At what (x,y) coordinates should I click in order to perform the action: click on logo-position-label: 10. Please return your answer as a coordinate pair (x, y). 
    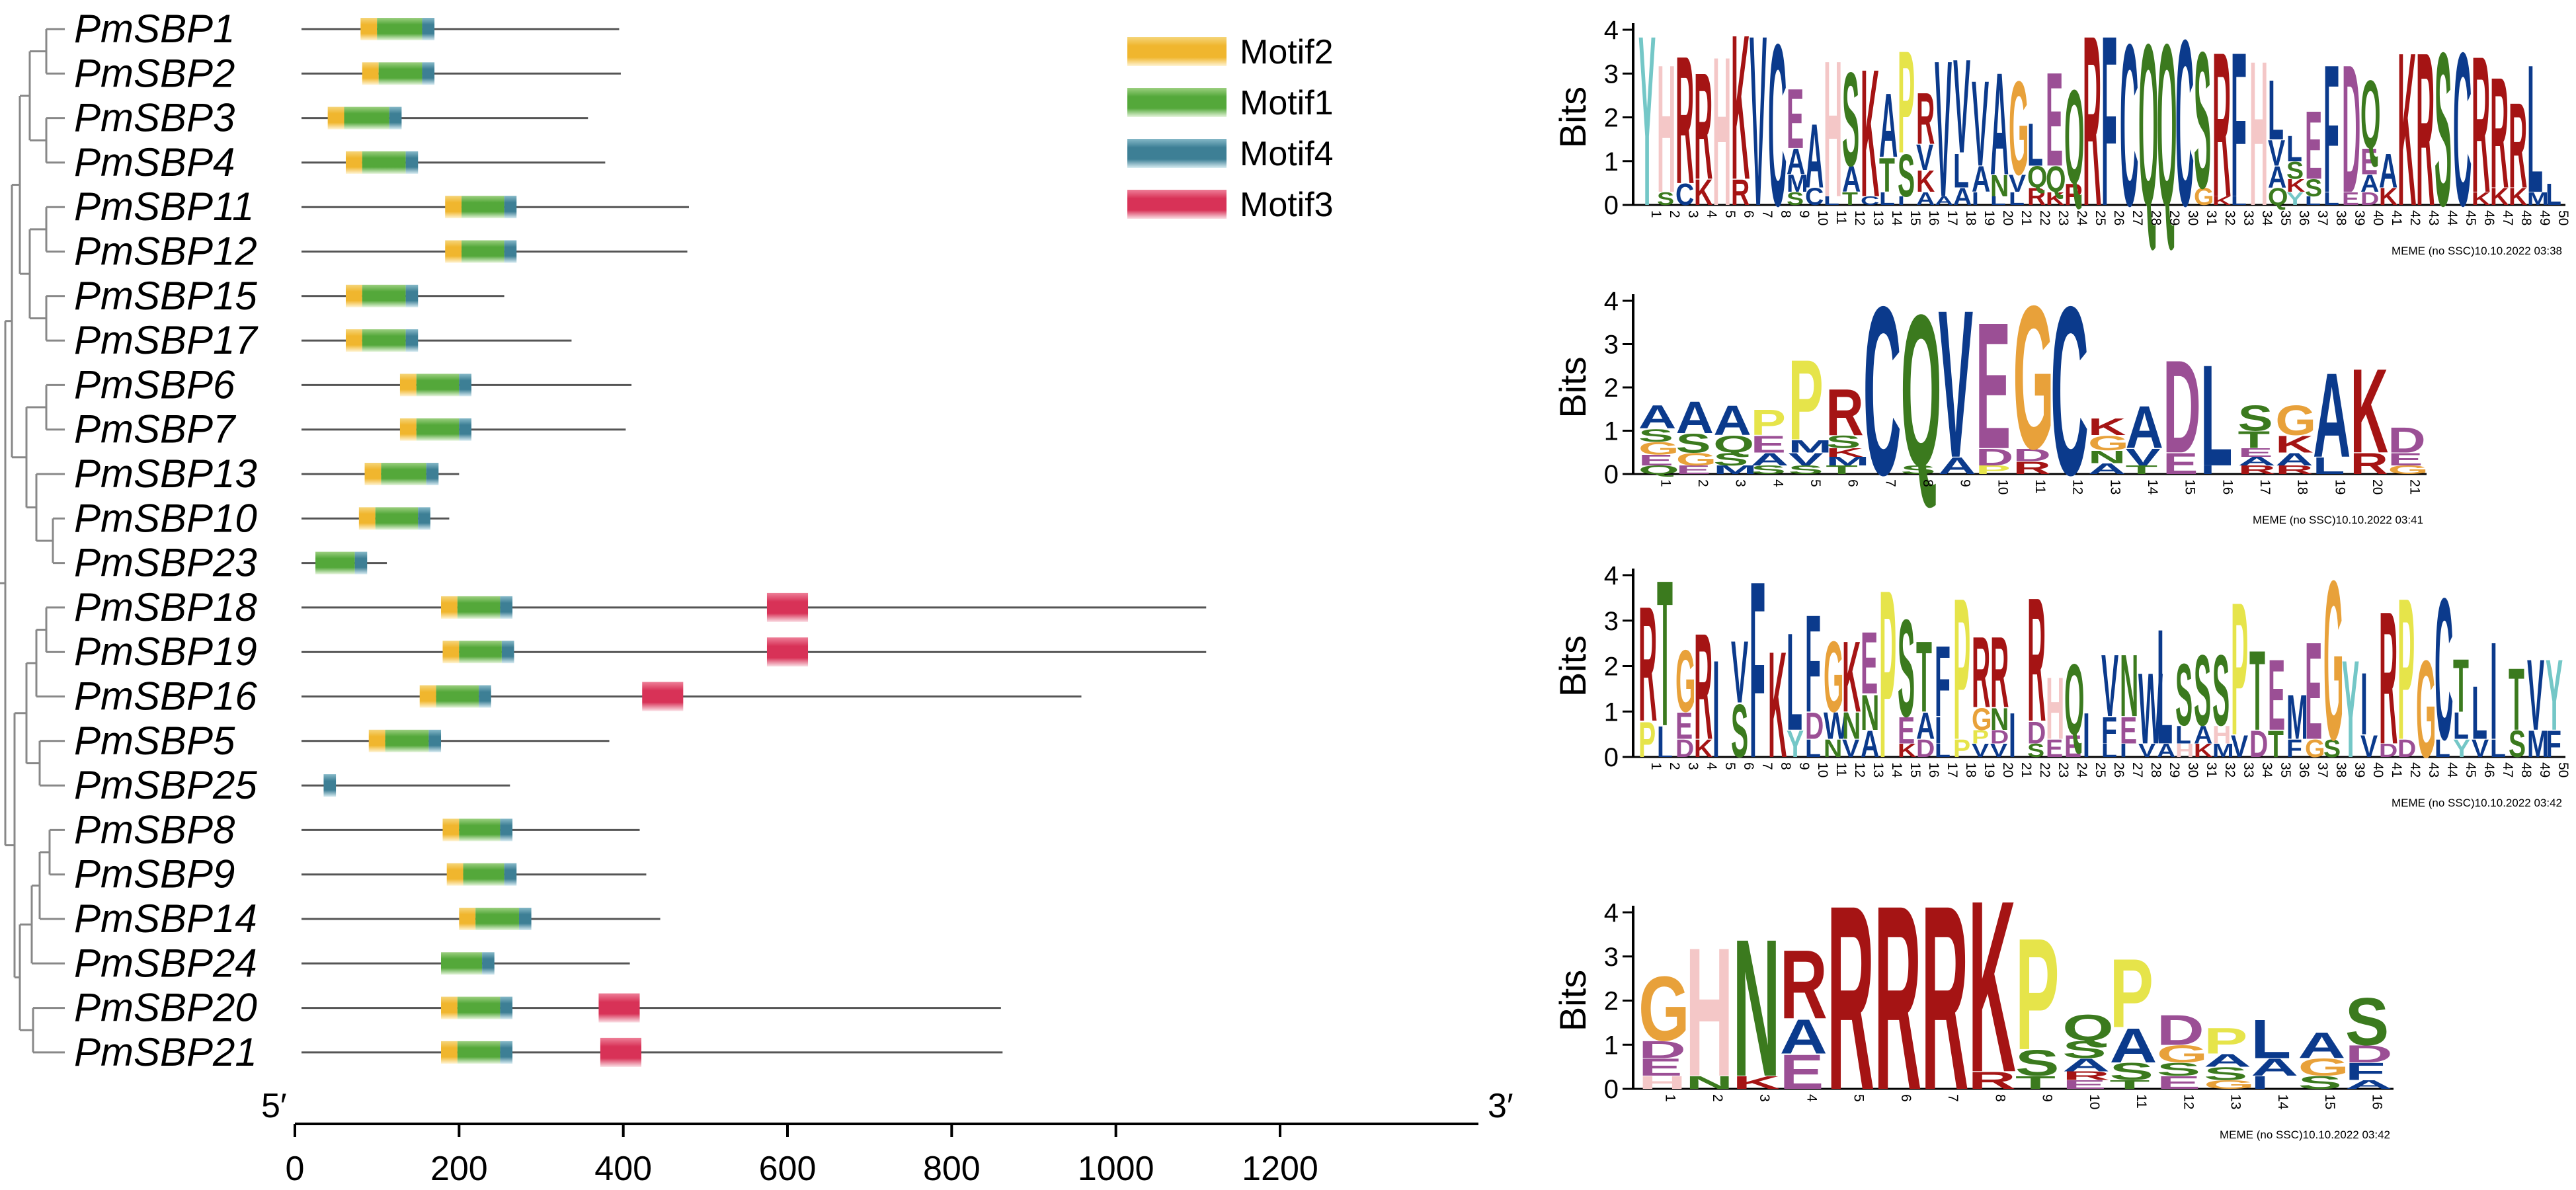
    Looking at the image, I should click on (1823, 217).